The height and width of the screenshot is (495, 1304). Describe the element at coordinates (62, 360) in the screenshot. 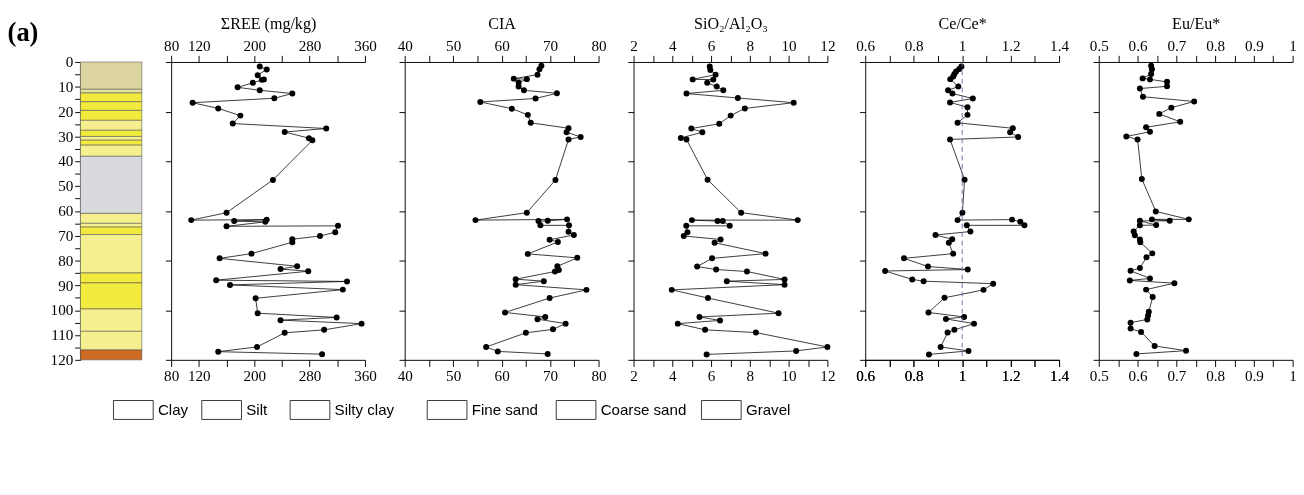

I see `y-tick-label: 120` at that location.